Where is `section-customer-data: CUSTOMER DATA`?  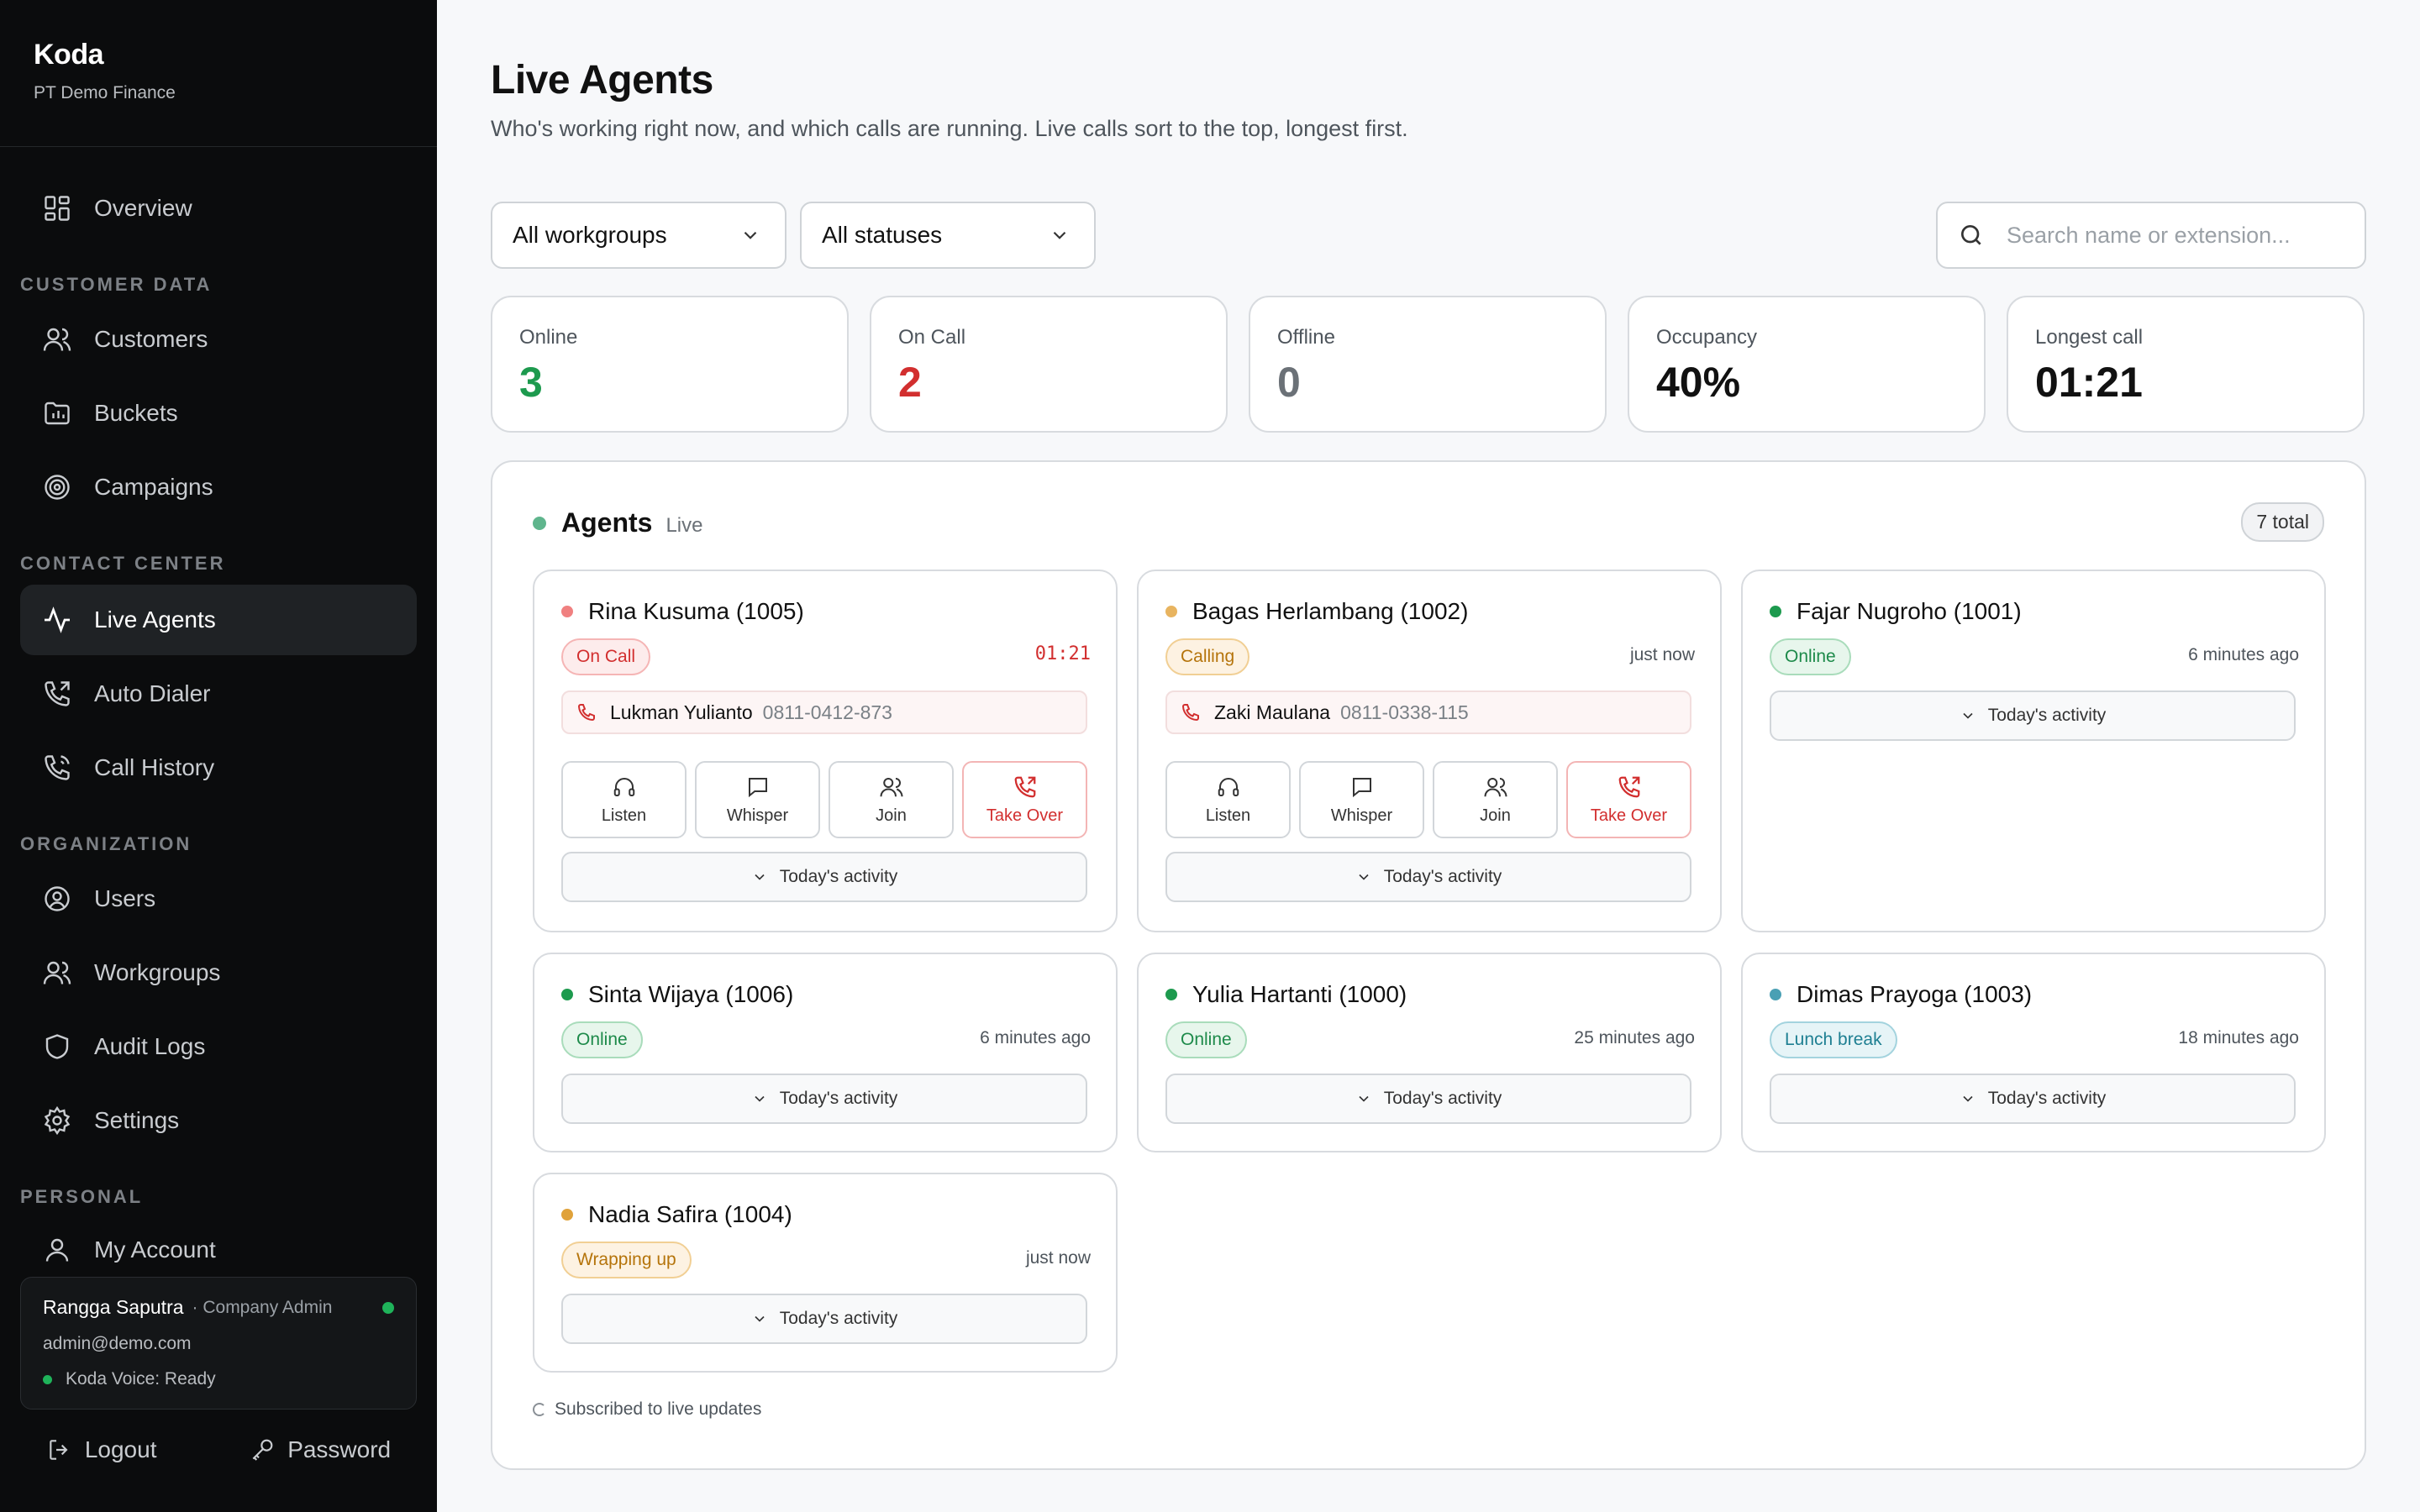
section-customer-data: CUSTOMER DATA is located at coordinates (116, 284).